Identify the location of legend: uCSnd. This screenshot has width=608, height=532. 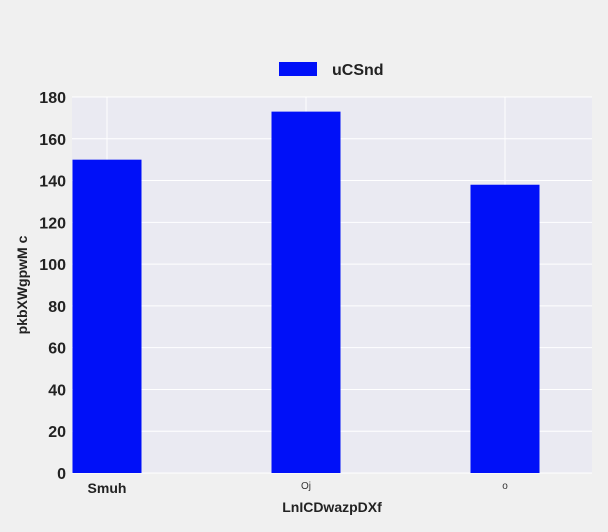
(331, 70).